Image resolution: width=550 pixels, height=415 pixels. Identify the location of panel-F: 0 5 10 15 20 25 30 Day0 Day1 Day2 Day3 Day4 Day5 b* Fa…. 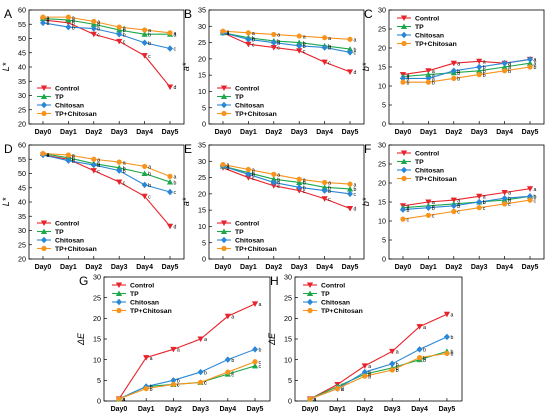
(453, 206).